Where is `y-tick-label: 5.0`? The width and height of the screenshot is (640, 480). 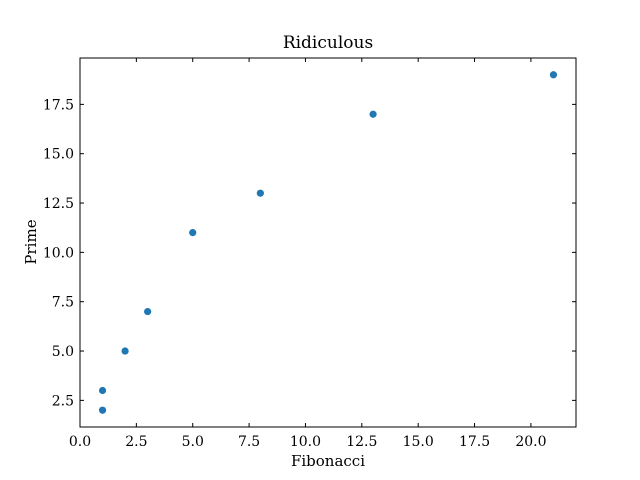 y-tick-label: 5.0 is located at coordinates (63, 352).